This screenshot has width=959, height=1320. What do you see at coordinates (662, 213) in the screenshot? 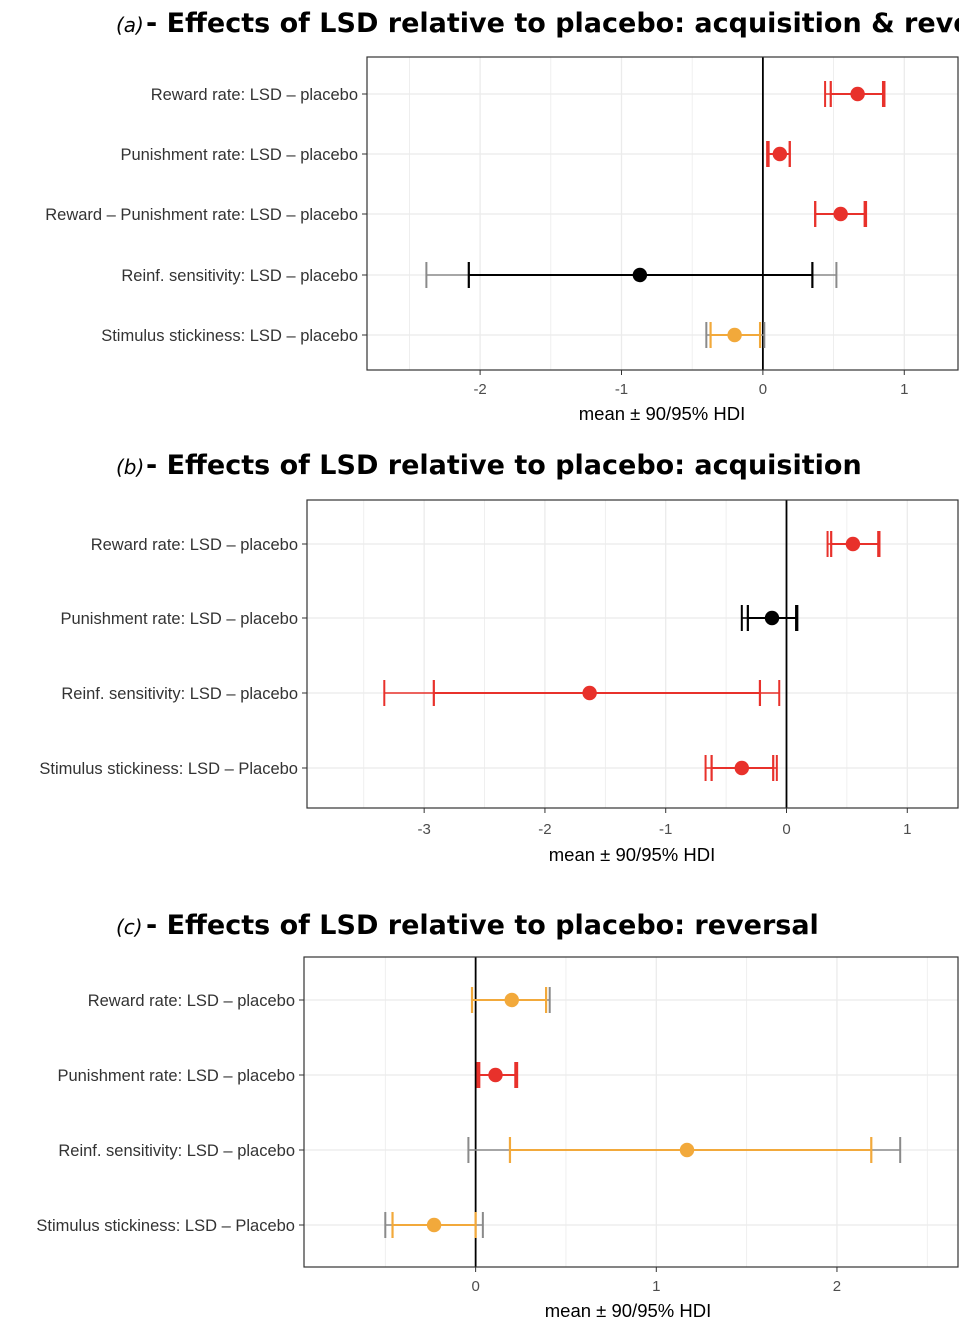
I see `panel-border` at bounding box center [662, 213].